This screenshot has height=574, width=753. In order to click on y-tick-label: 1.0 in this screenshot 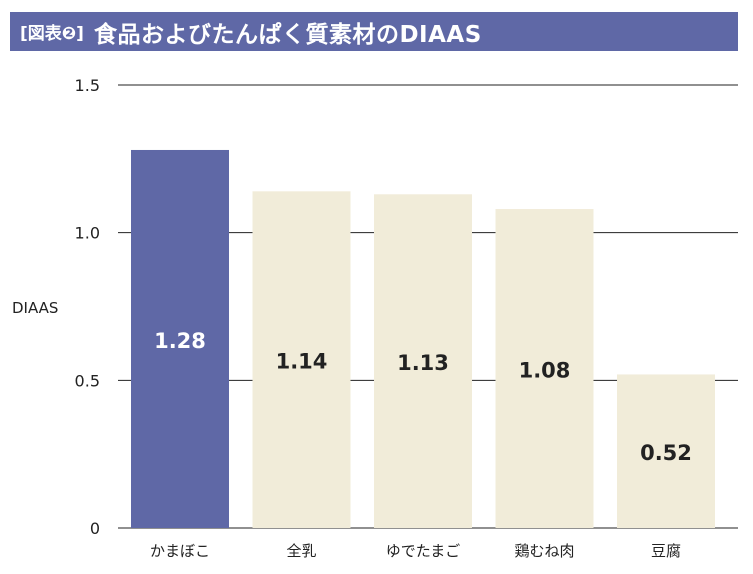, I will do `click(87, 233)`.